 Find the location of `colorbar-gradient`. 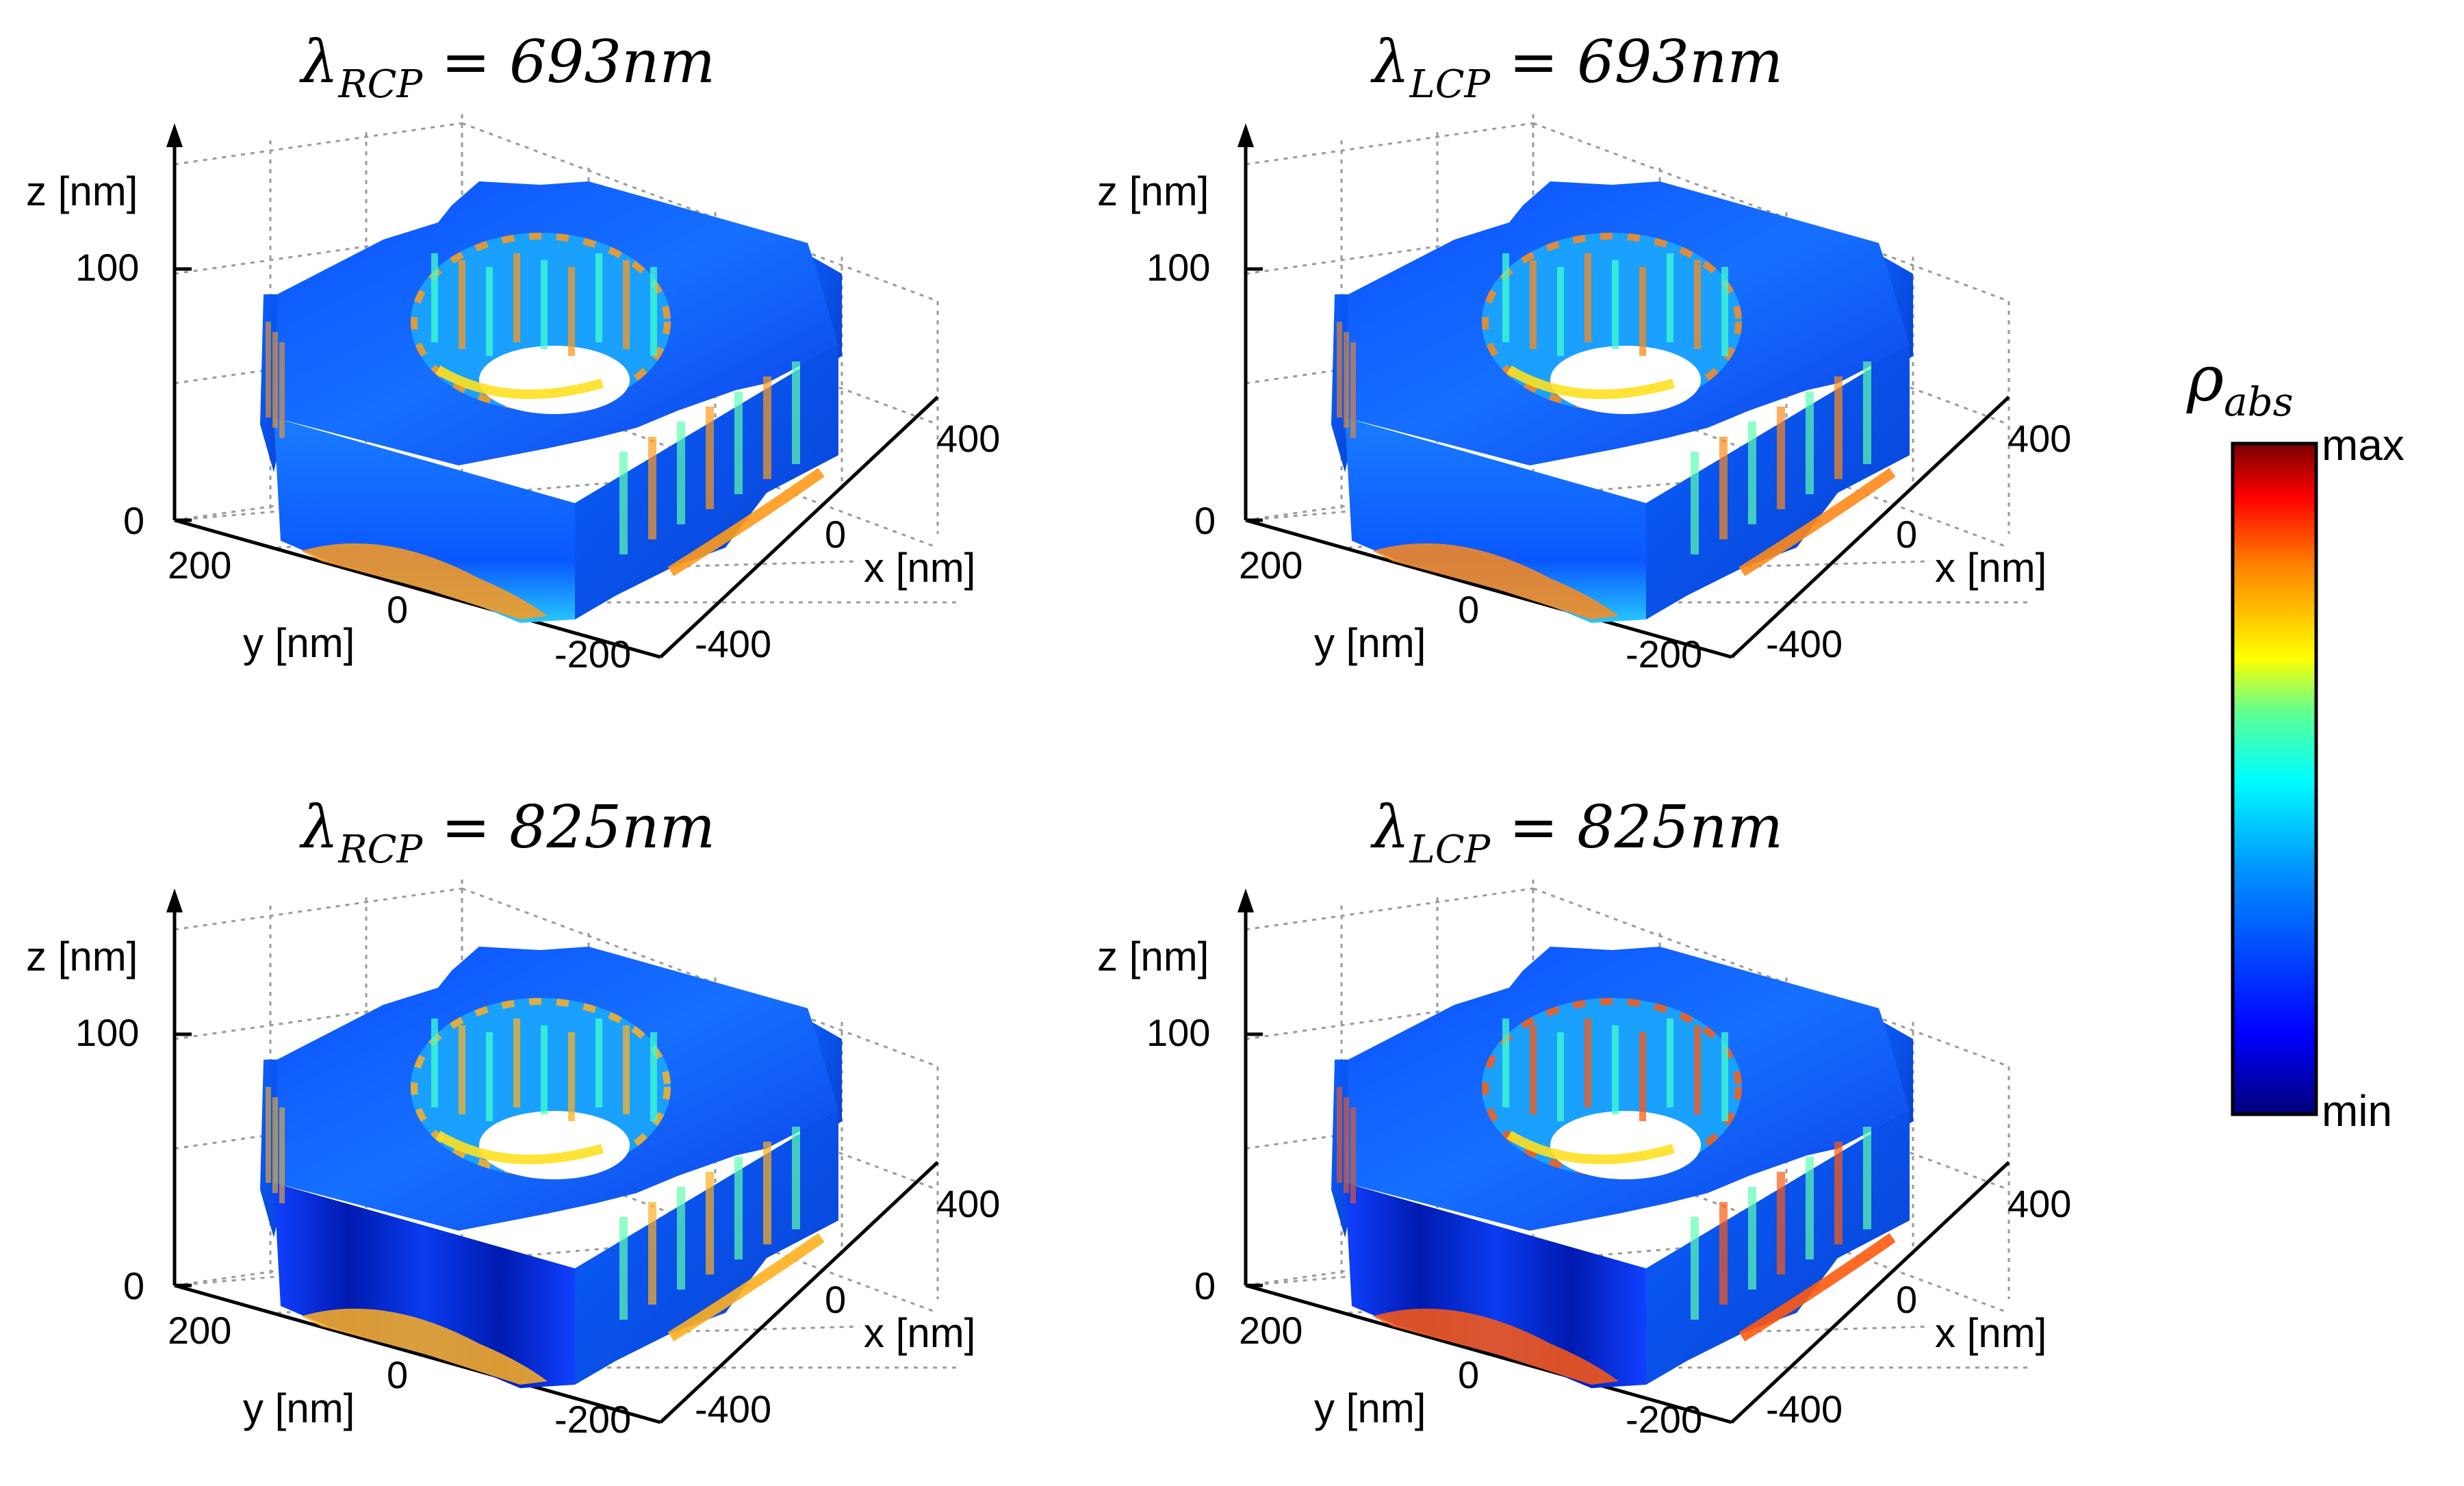

colorbar-gradient is located at coordinates (2274, 778).